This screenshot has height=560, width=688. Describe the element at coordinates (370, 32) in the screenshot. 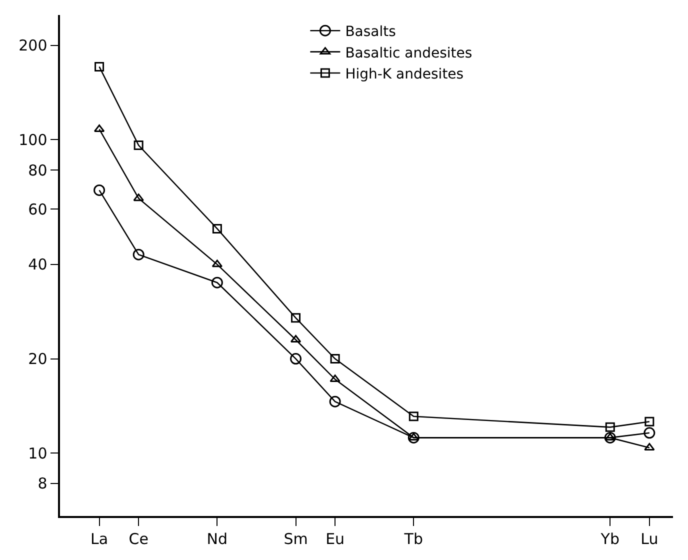

I see `legend-label: Basalts` at that location.